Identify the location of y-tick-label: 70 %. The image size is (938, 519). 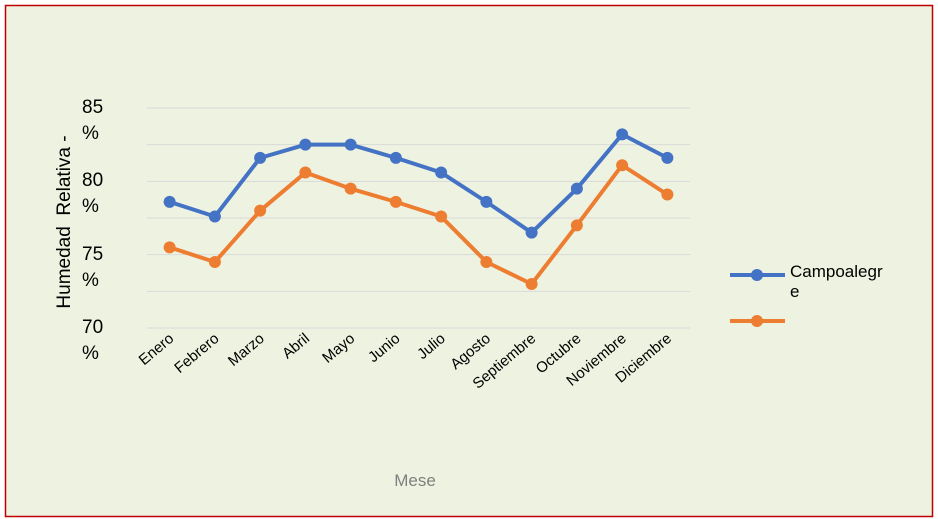
(93, 340).